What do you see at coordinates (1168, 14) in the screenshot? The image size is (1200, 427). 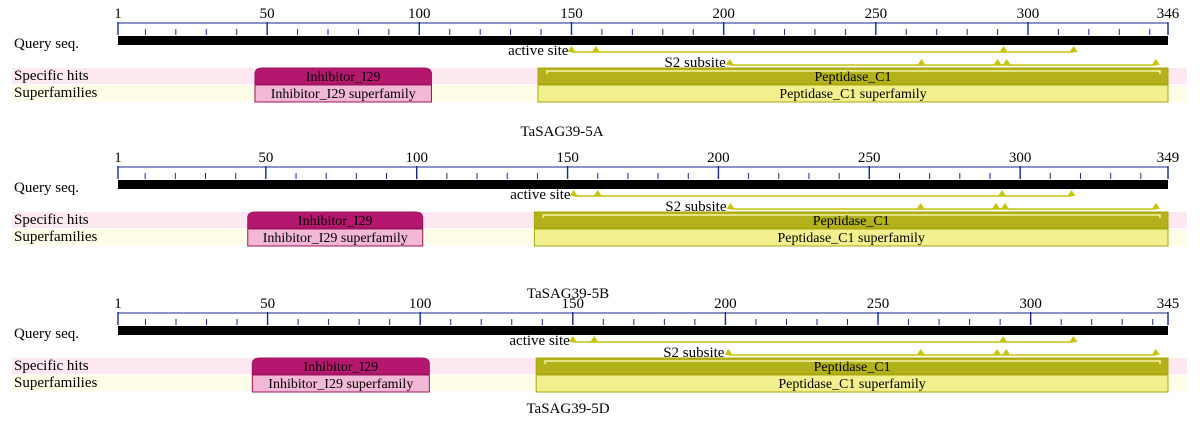 I see `tick-label-346: 346` at bounding box center [1168, 14].